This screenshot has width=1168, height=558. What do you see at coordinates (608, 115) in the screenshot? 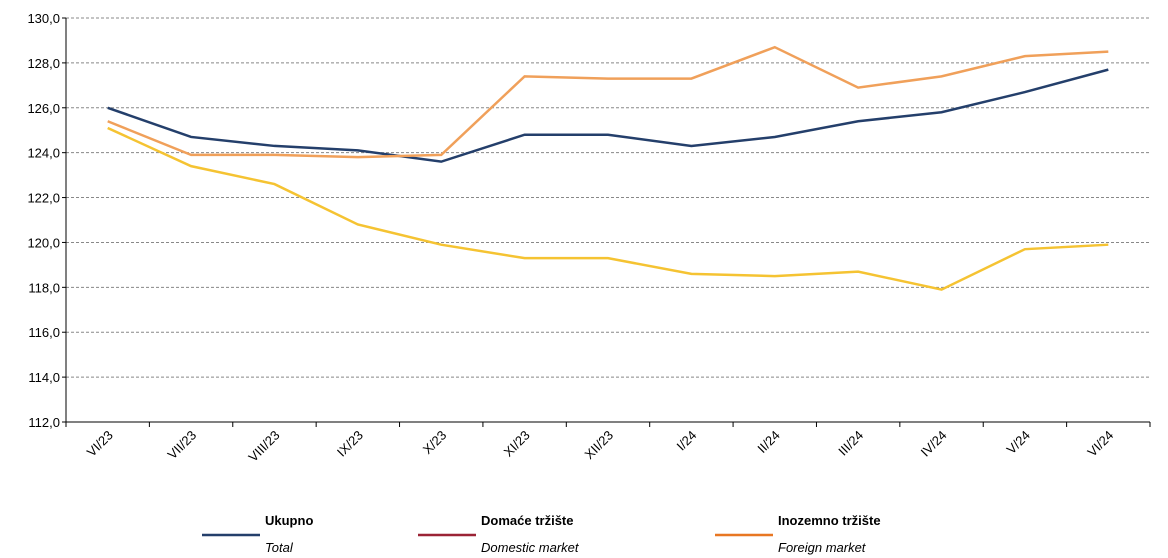
I see `series-line` at bounding box center [608, 115].